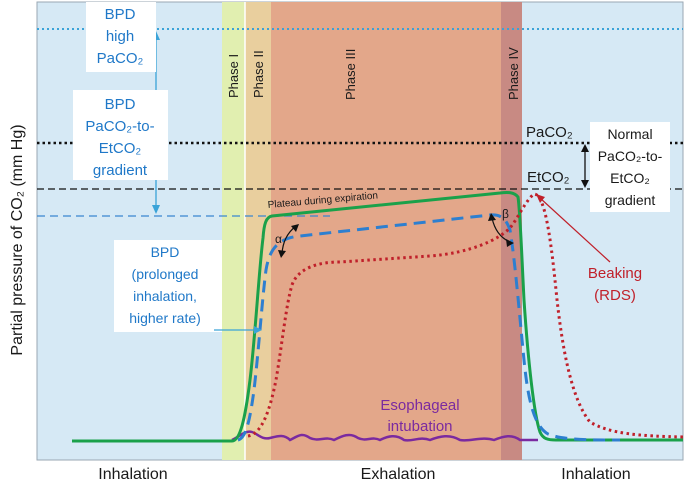 The height and width of the screenshot is (489, 685). I want to click on x-label-inhalation-left: Inhalation, so click(132, 474).